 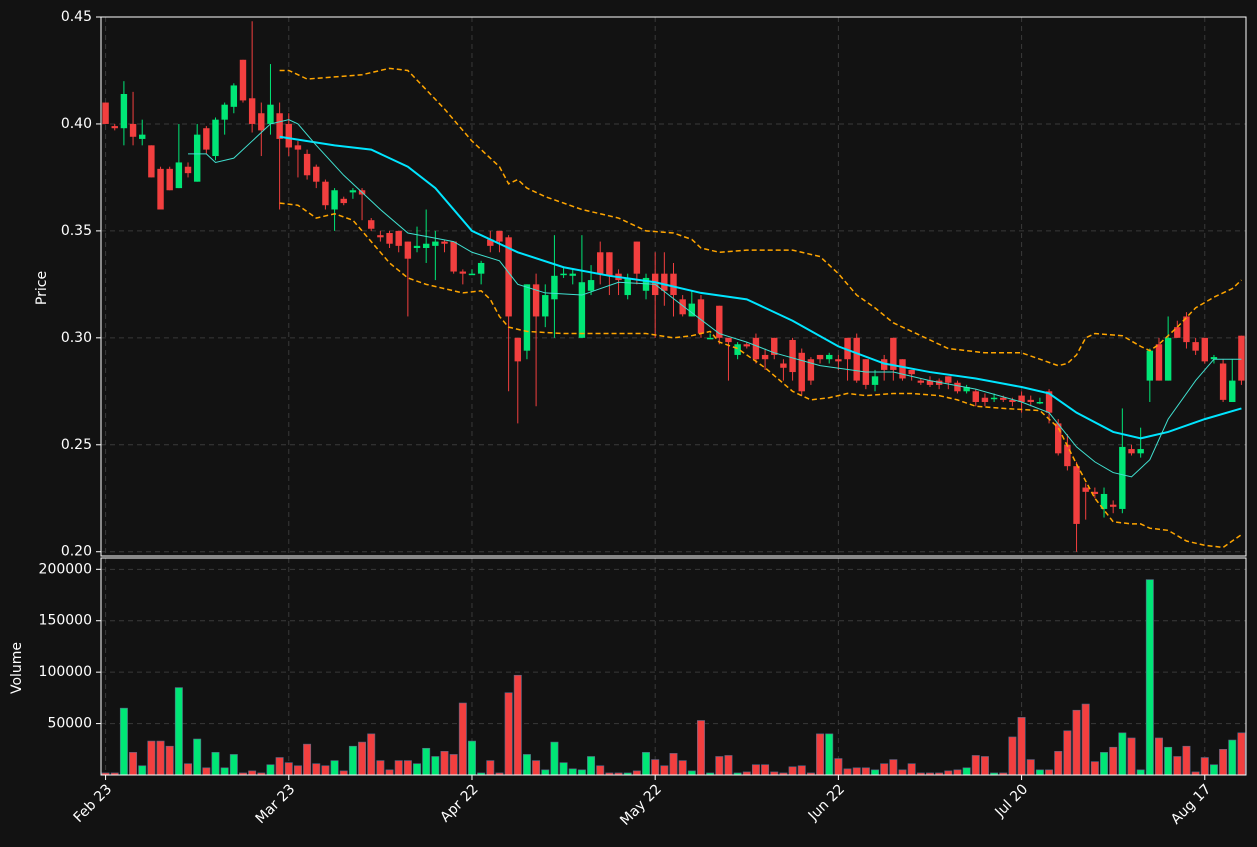 What do you see at coordinates (65, 569) in the screenshot?
I see `volume-tick-label: 200000` at bounding box center [65, 569].